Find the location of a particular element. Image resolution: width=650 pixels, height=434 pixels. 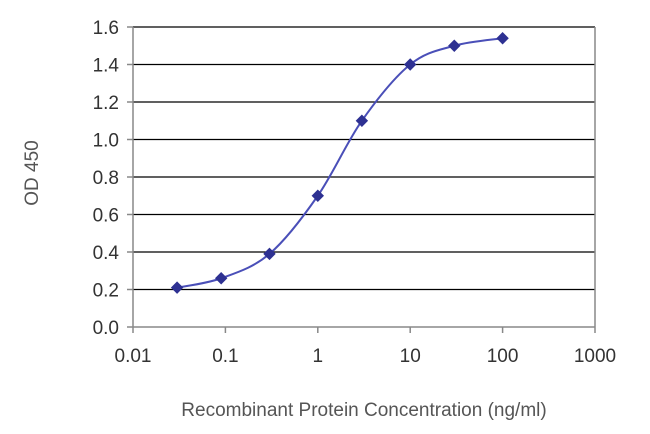

y-tick-label: 0.2 is located at coordinates (106, 291).